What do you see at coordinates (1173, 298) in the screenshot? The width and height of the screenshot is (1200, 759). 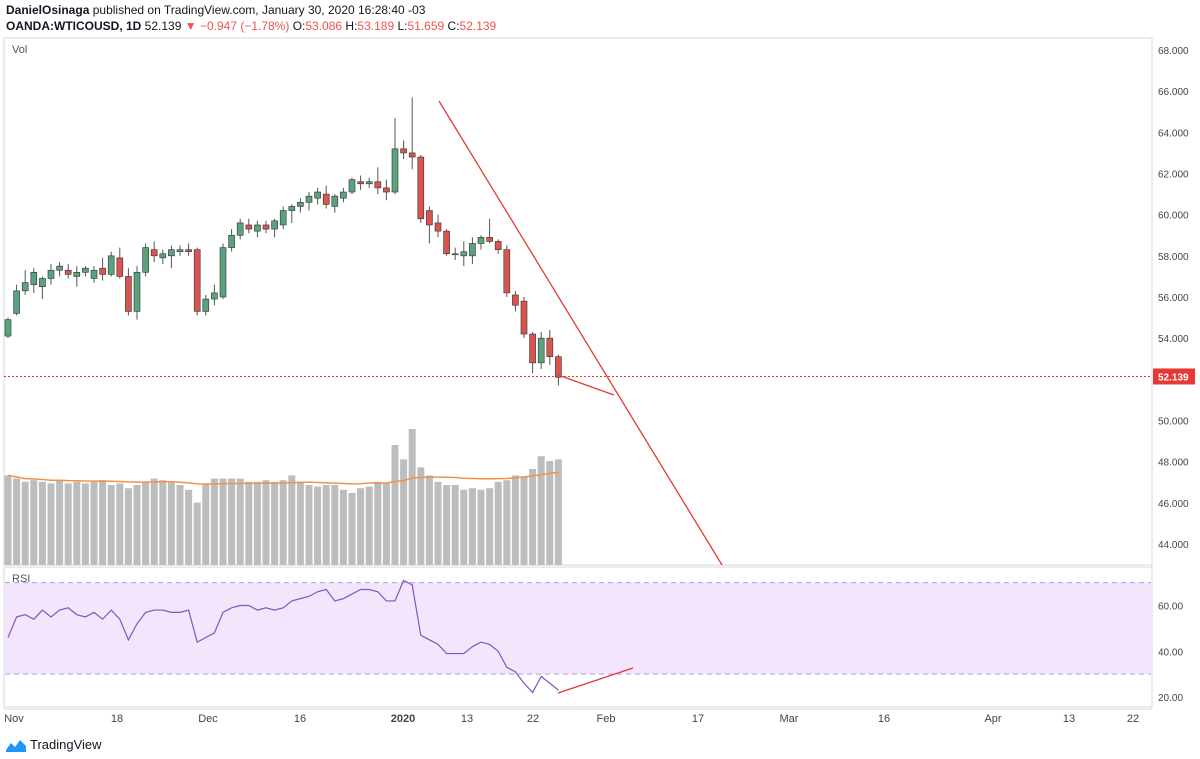 I see `price-tick-label: 56.000` at bounding box center [1173, 298].